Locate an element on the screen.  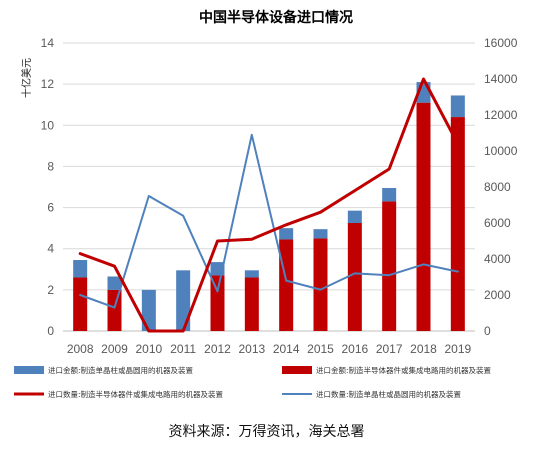
x-tick-label: 2015 is located at coordinates (320, 349).